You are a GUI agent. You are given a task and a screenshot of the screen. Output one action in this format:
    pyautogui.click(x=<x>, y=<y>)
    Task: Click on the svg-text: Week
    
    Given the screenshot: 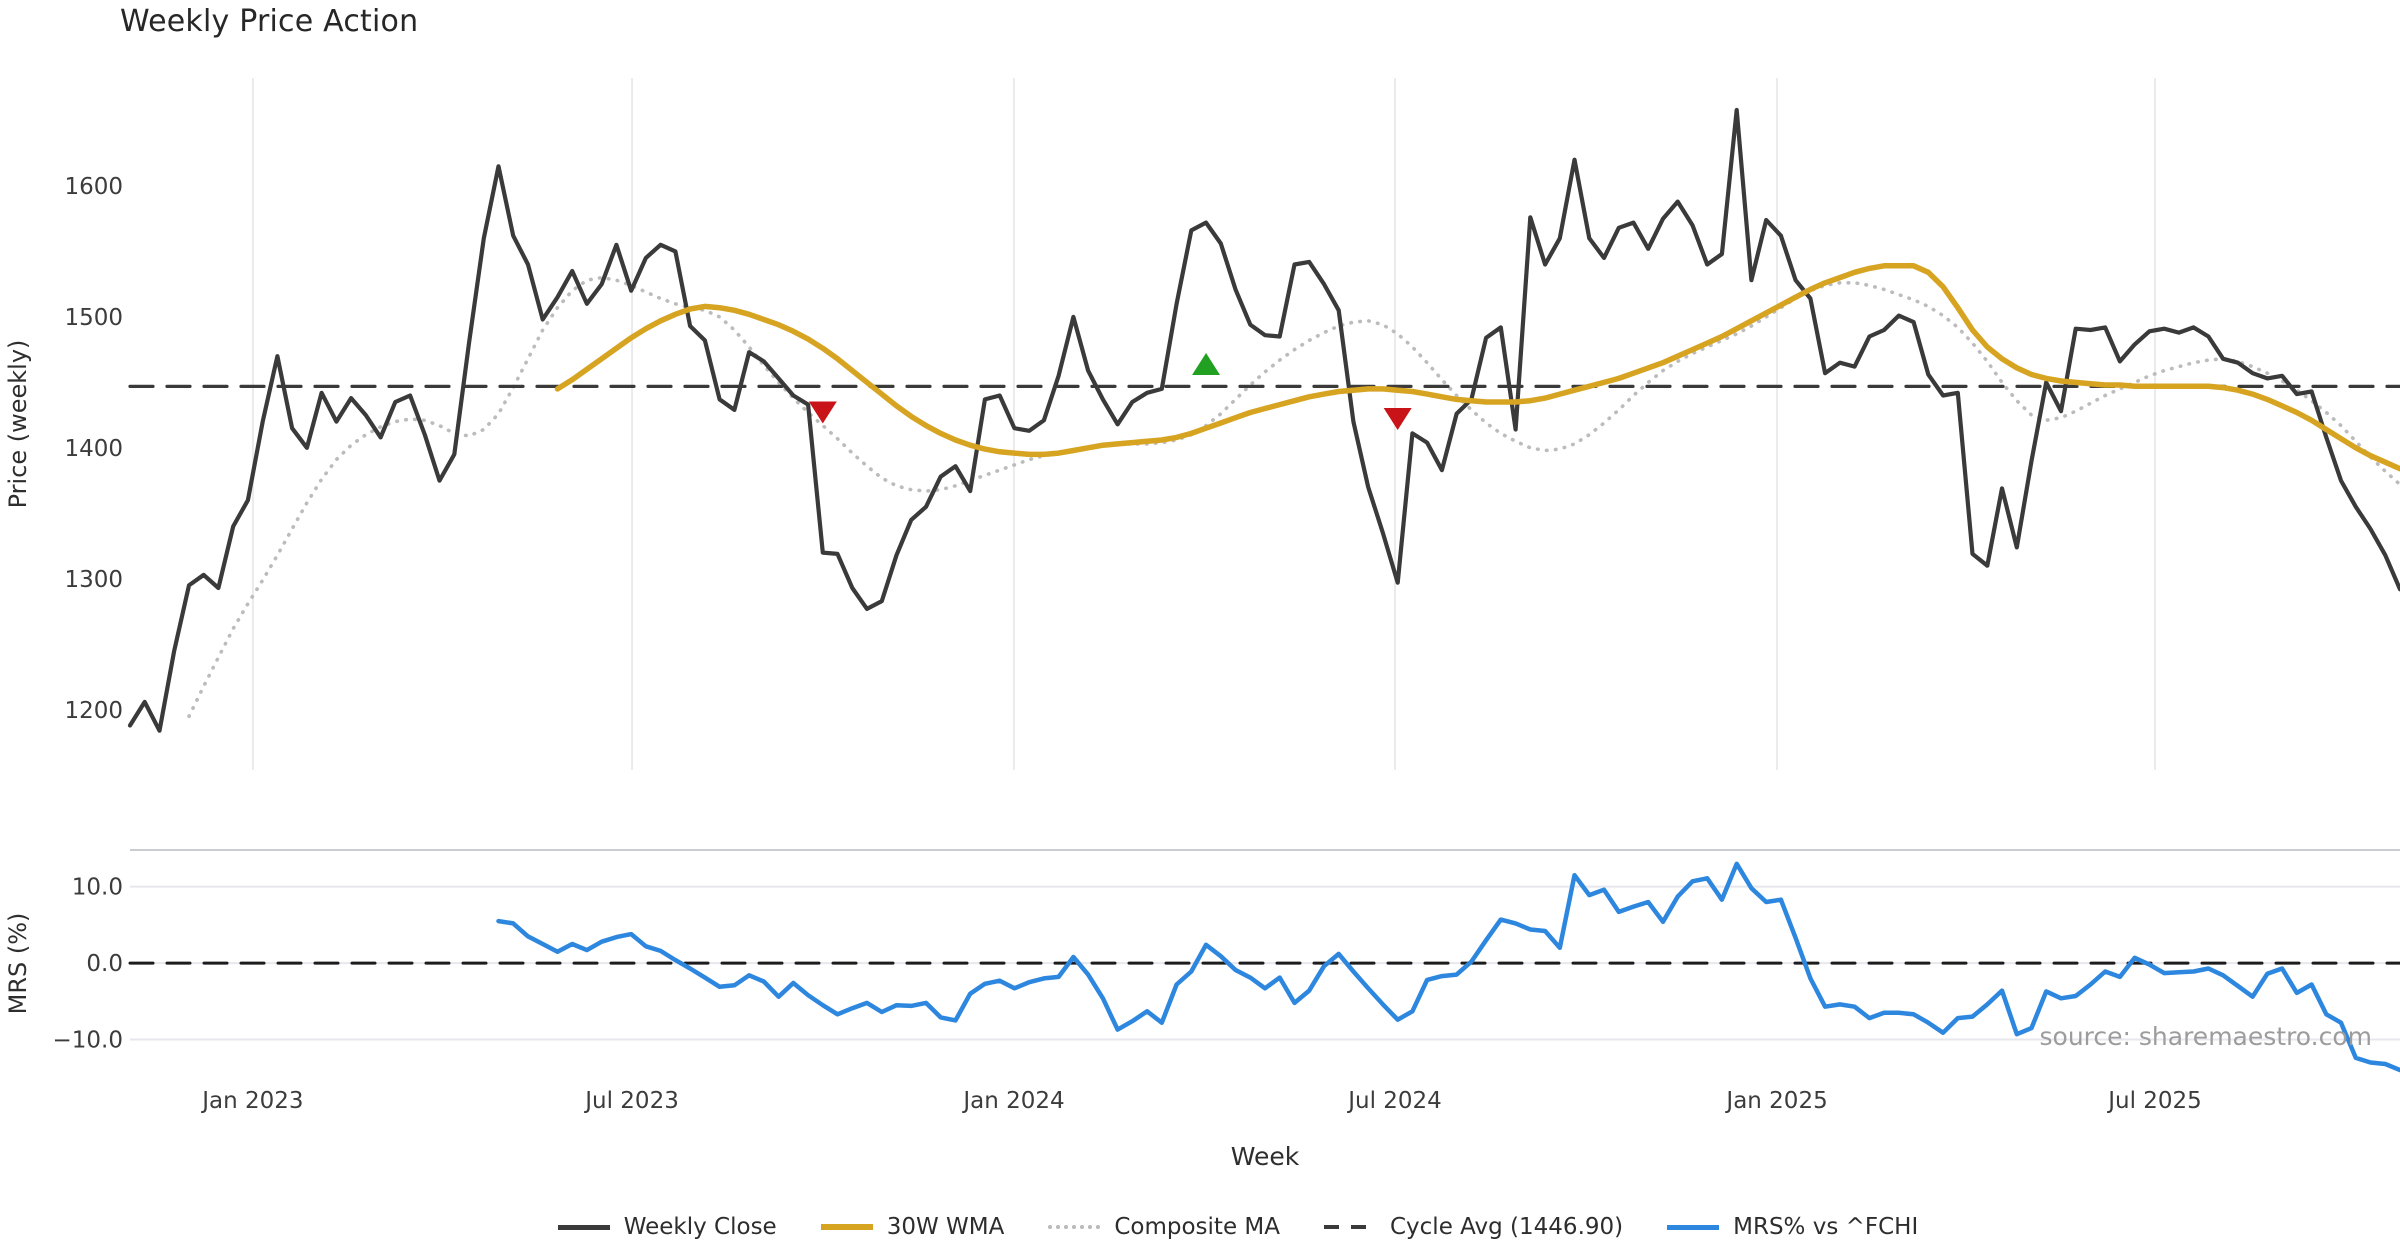 What is the action you would take?
    pyautogui.click(x=1265, y=1156)
    